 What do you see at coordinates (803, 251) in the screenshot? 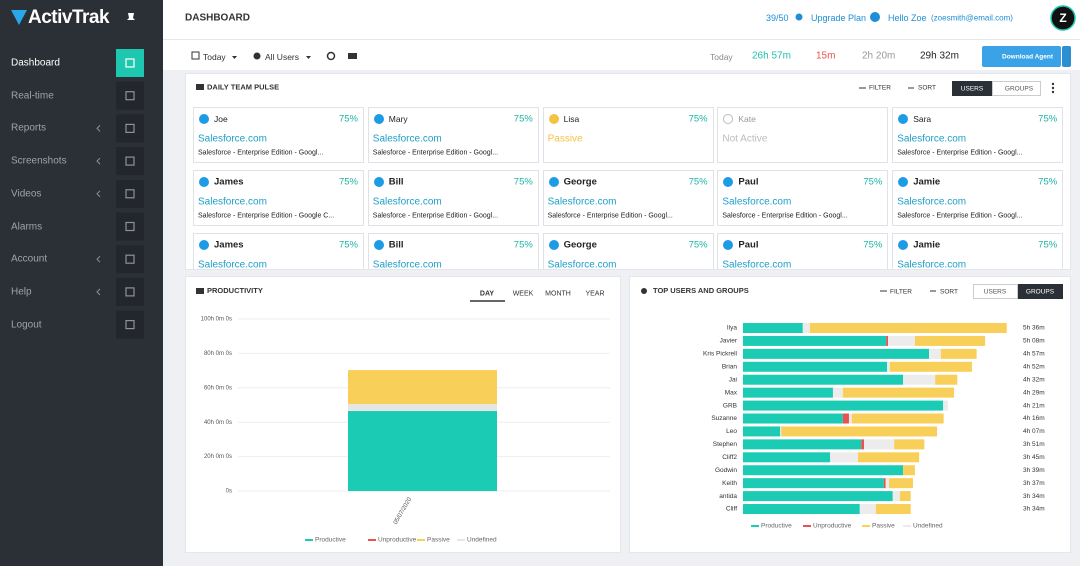
I see `user-card: Paul 75% Salesforce.com` at bounding box center [803, 251].